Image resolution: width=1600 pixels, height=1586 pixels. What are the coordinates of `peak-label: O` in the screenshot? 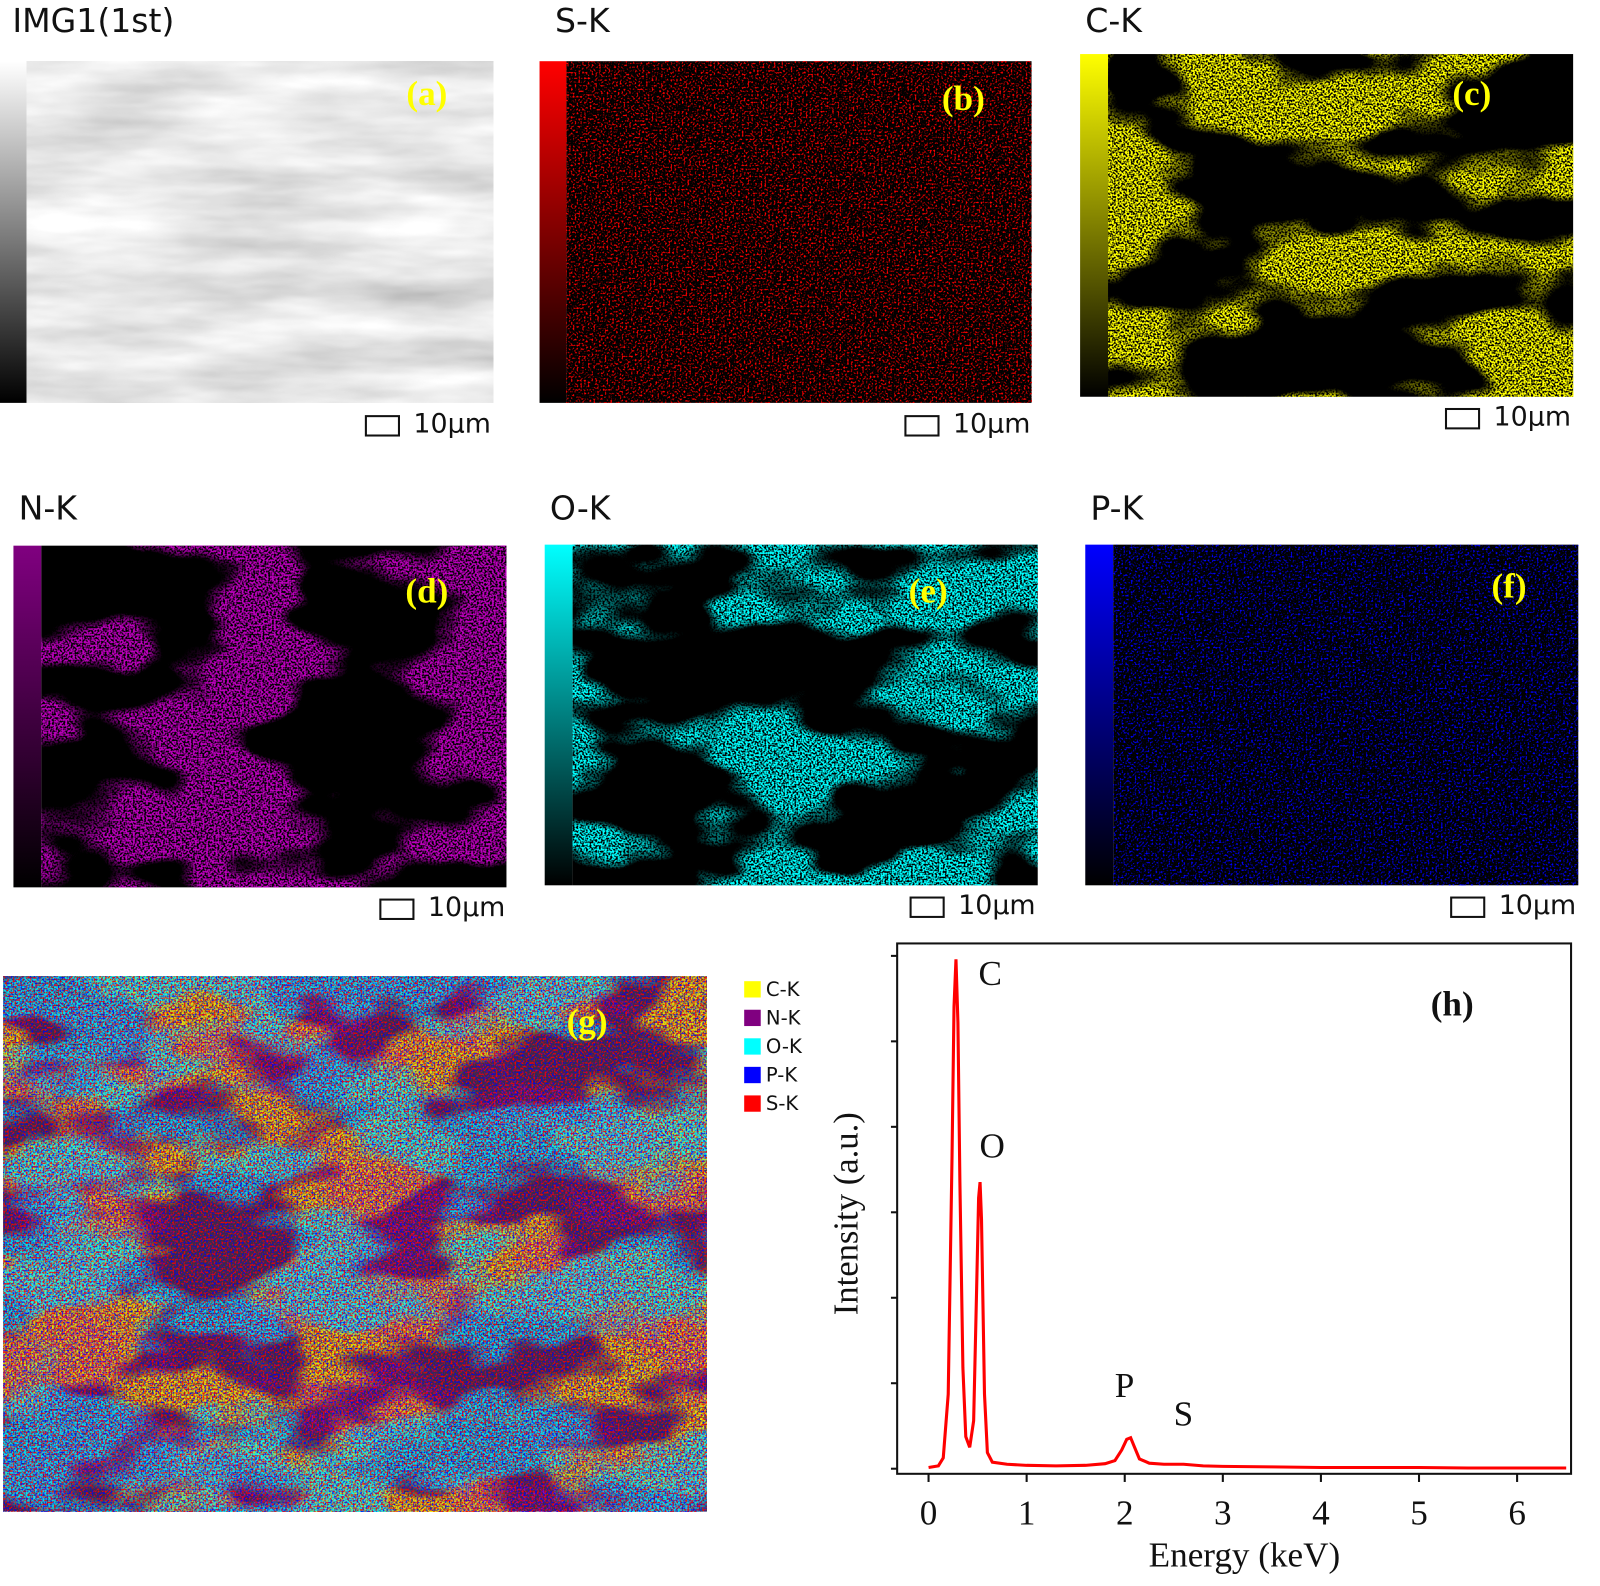 It's located at (992, 1146).